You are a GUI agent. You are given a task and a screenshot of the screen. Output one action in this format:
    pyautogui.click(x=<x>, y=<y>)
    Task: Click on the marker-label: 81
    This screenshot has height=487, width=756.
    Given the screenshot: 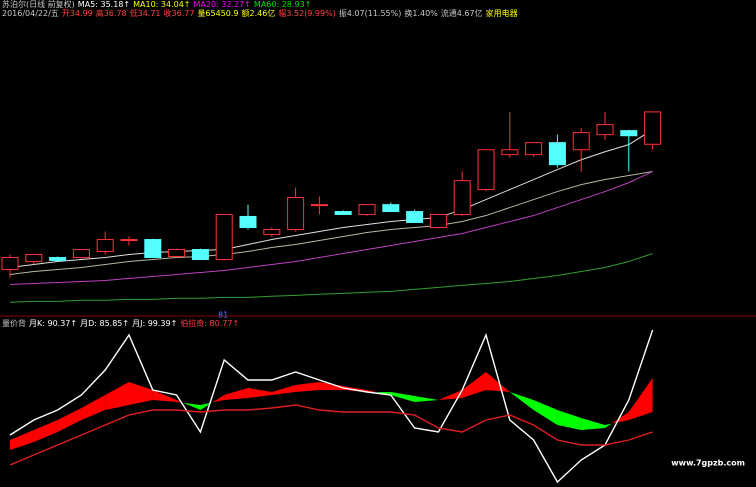 What is the action you would take?
    pyautogui.click(x=223, y=315)
    